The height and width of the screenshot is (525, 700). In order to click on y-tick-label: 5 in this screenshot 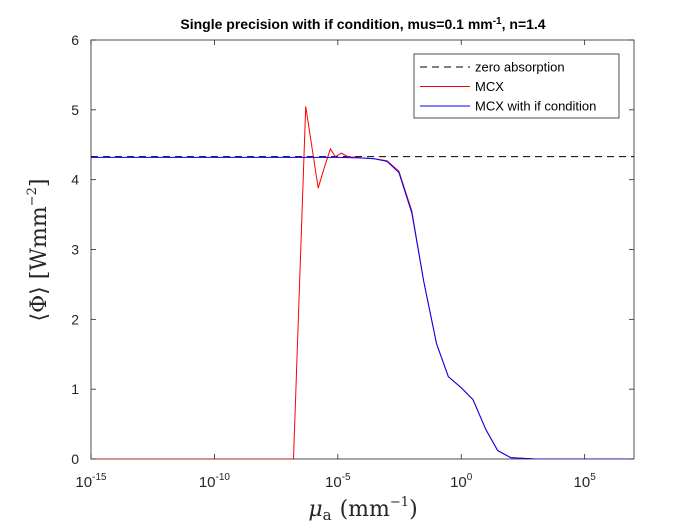, I will do `click(75, 110)`.